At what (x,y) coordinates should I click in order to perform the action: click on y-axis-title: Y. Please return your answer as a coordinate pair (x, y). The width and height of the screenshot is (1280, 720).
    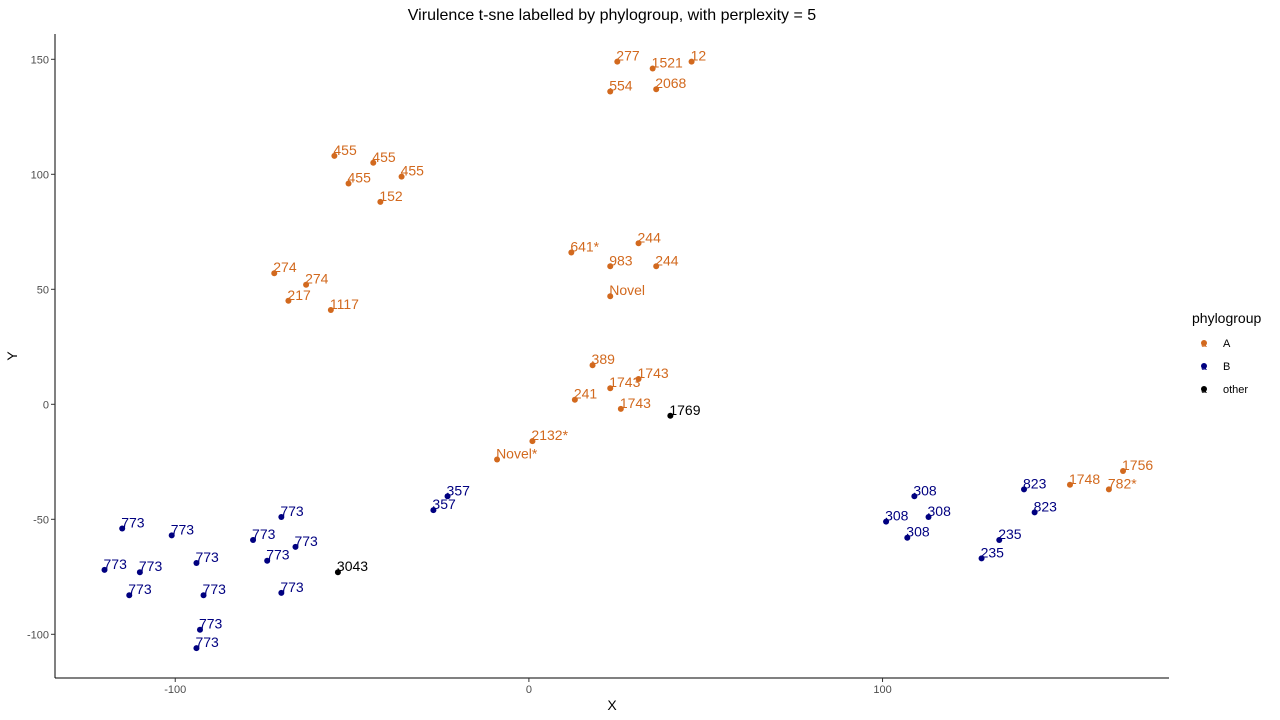
    Looking at the image, I should click on (12, 356).